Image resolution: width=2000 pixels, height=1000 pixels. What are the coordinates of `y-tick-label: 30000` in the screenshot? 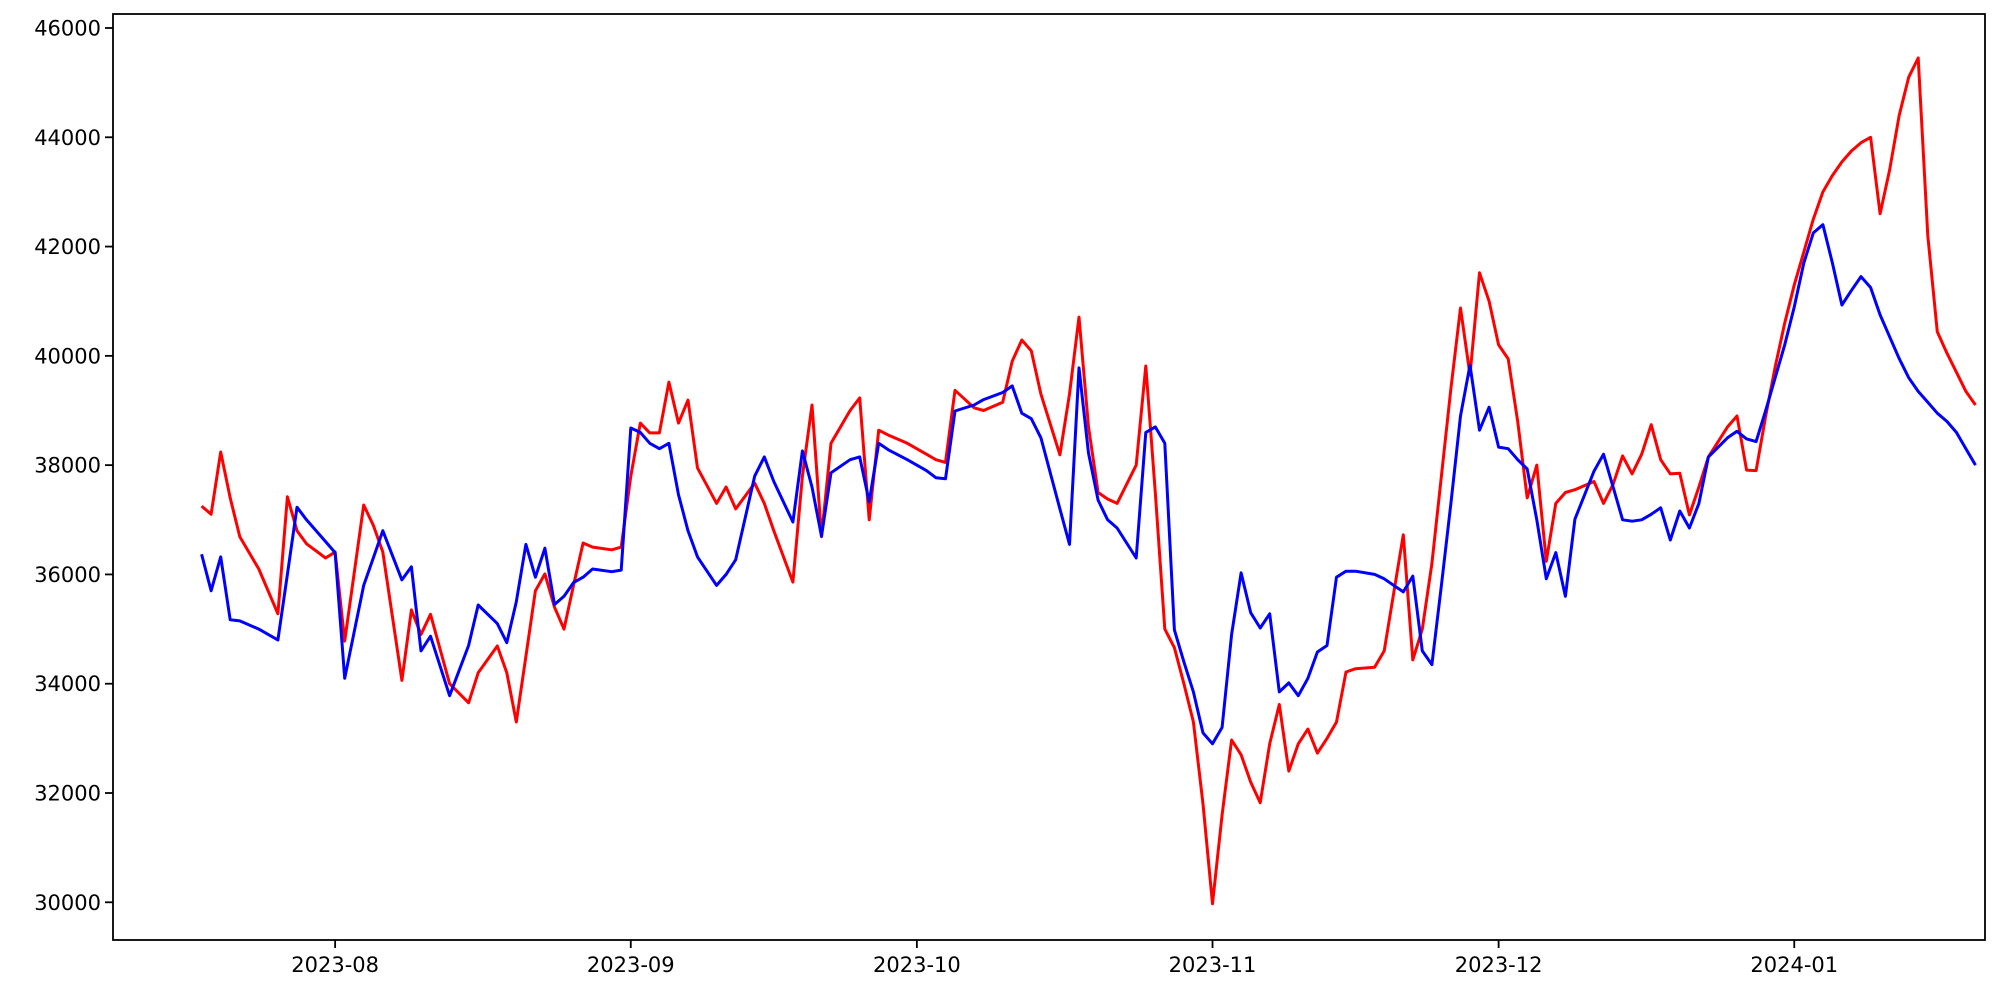 It's located at (67, 903).